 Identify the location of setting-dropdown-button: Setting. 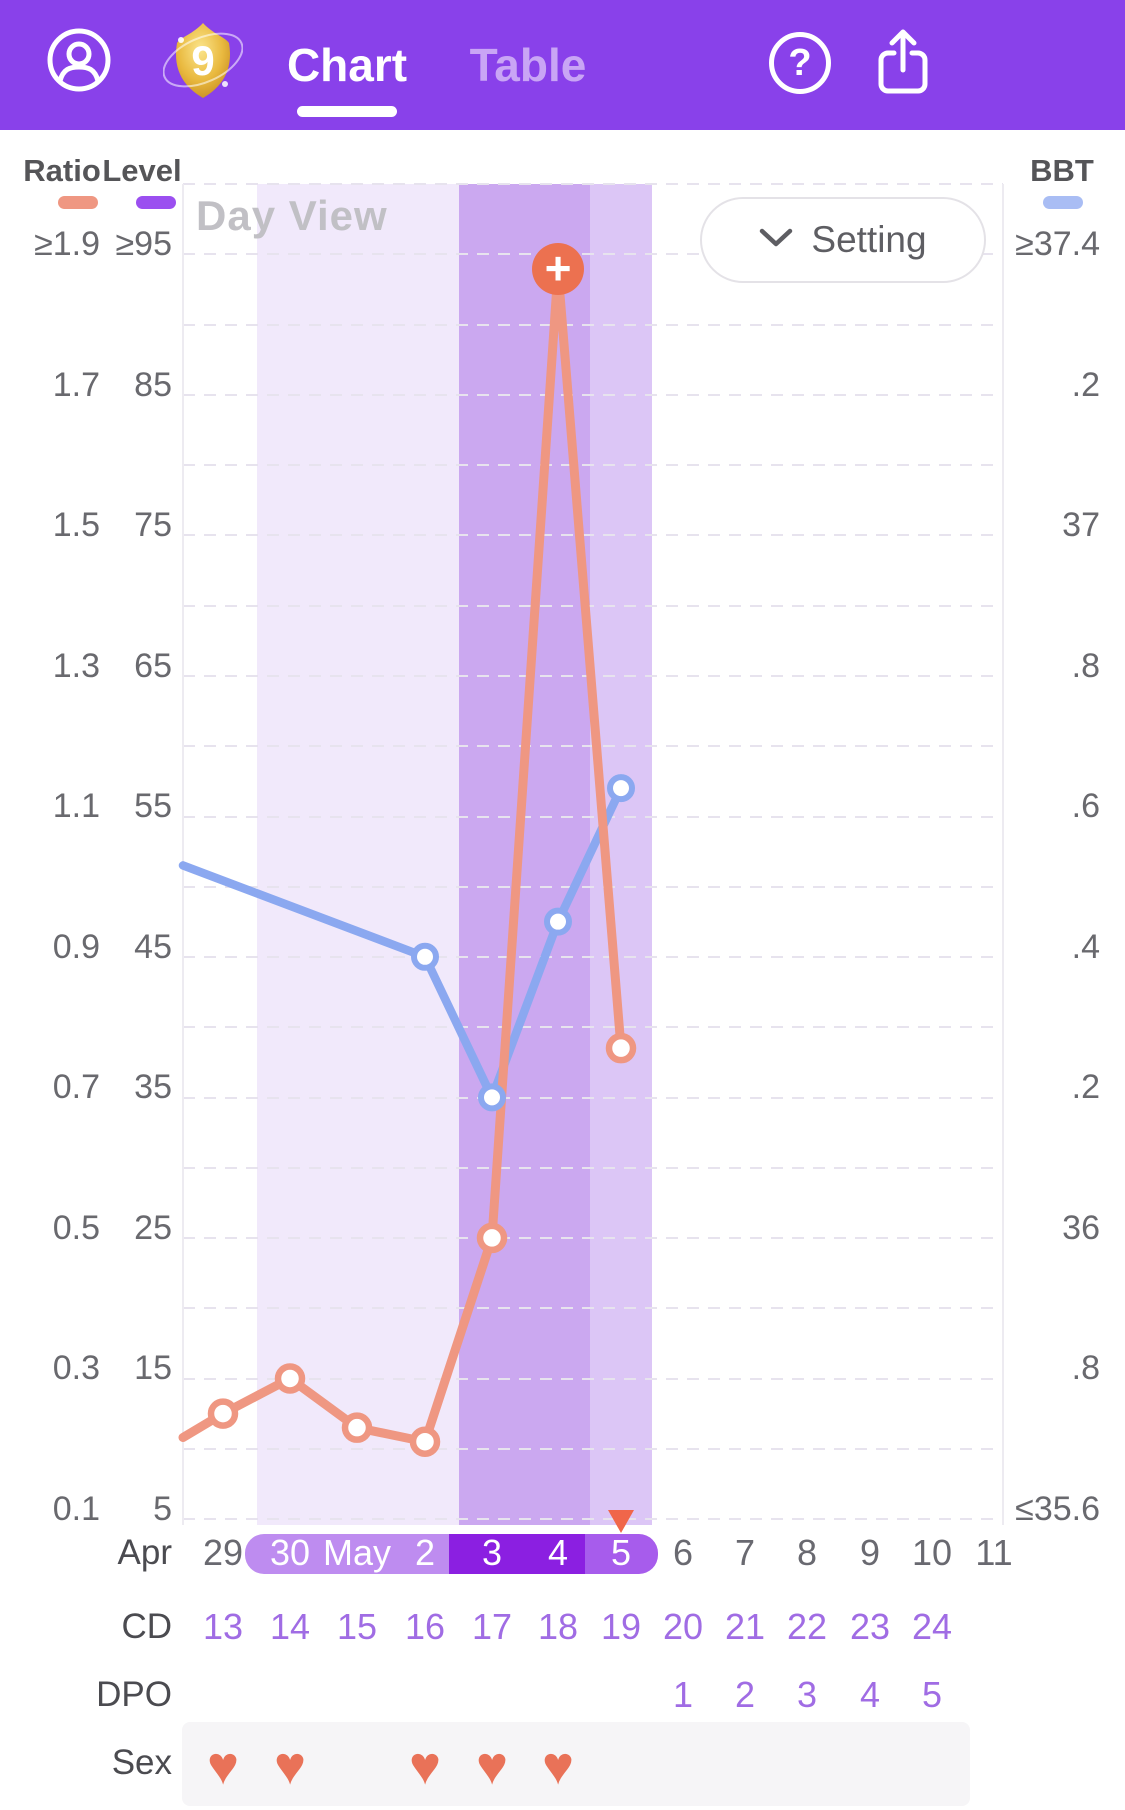
(843, 240).